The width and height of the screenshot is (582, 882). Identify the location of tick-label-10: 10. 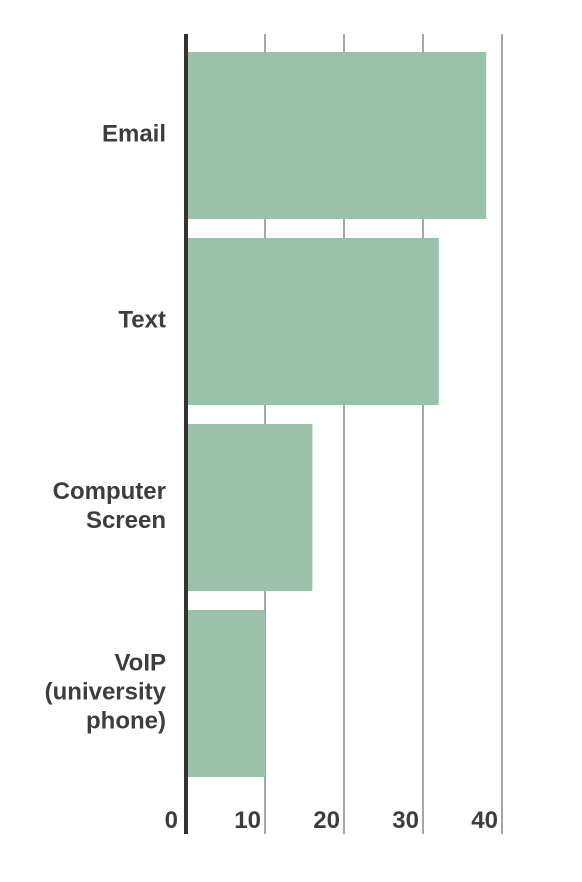
(247, 820).